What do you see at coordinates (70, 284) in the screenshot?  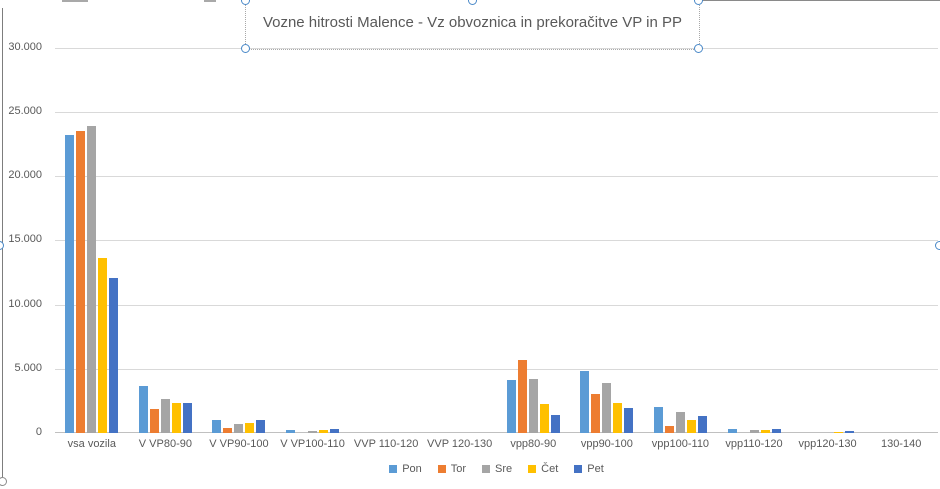 I see `bar-Pon-vsa vozila` at bounding box center [70, 284].